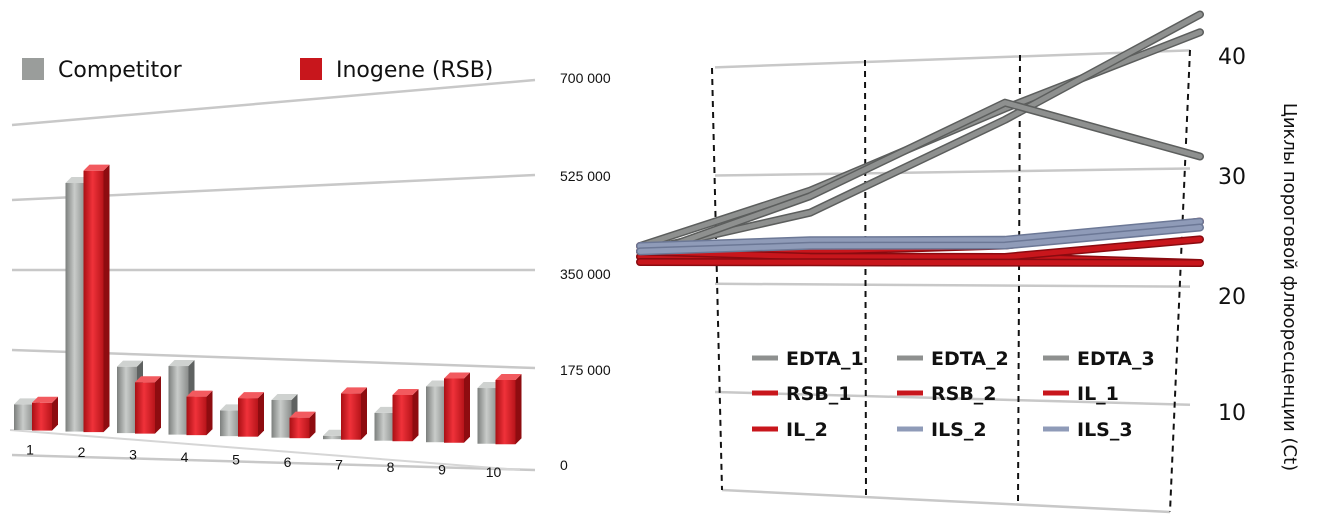 Image resolution: width=1319 pixels, height=516 pixels. What do you see at coordinates (1105, 430) in the screenshot?
I see `legend-label: ILS_3` at bounding box center [1105, 430].